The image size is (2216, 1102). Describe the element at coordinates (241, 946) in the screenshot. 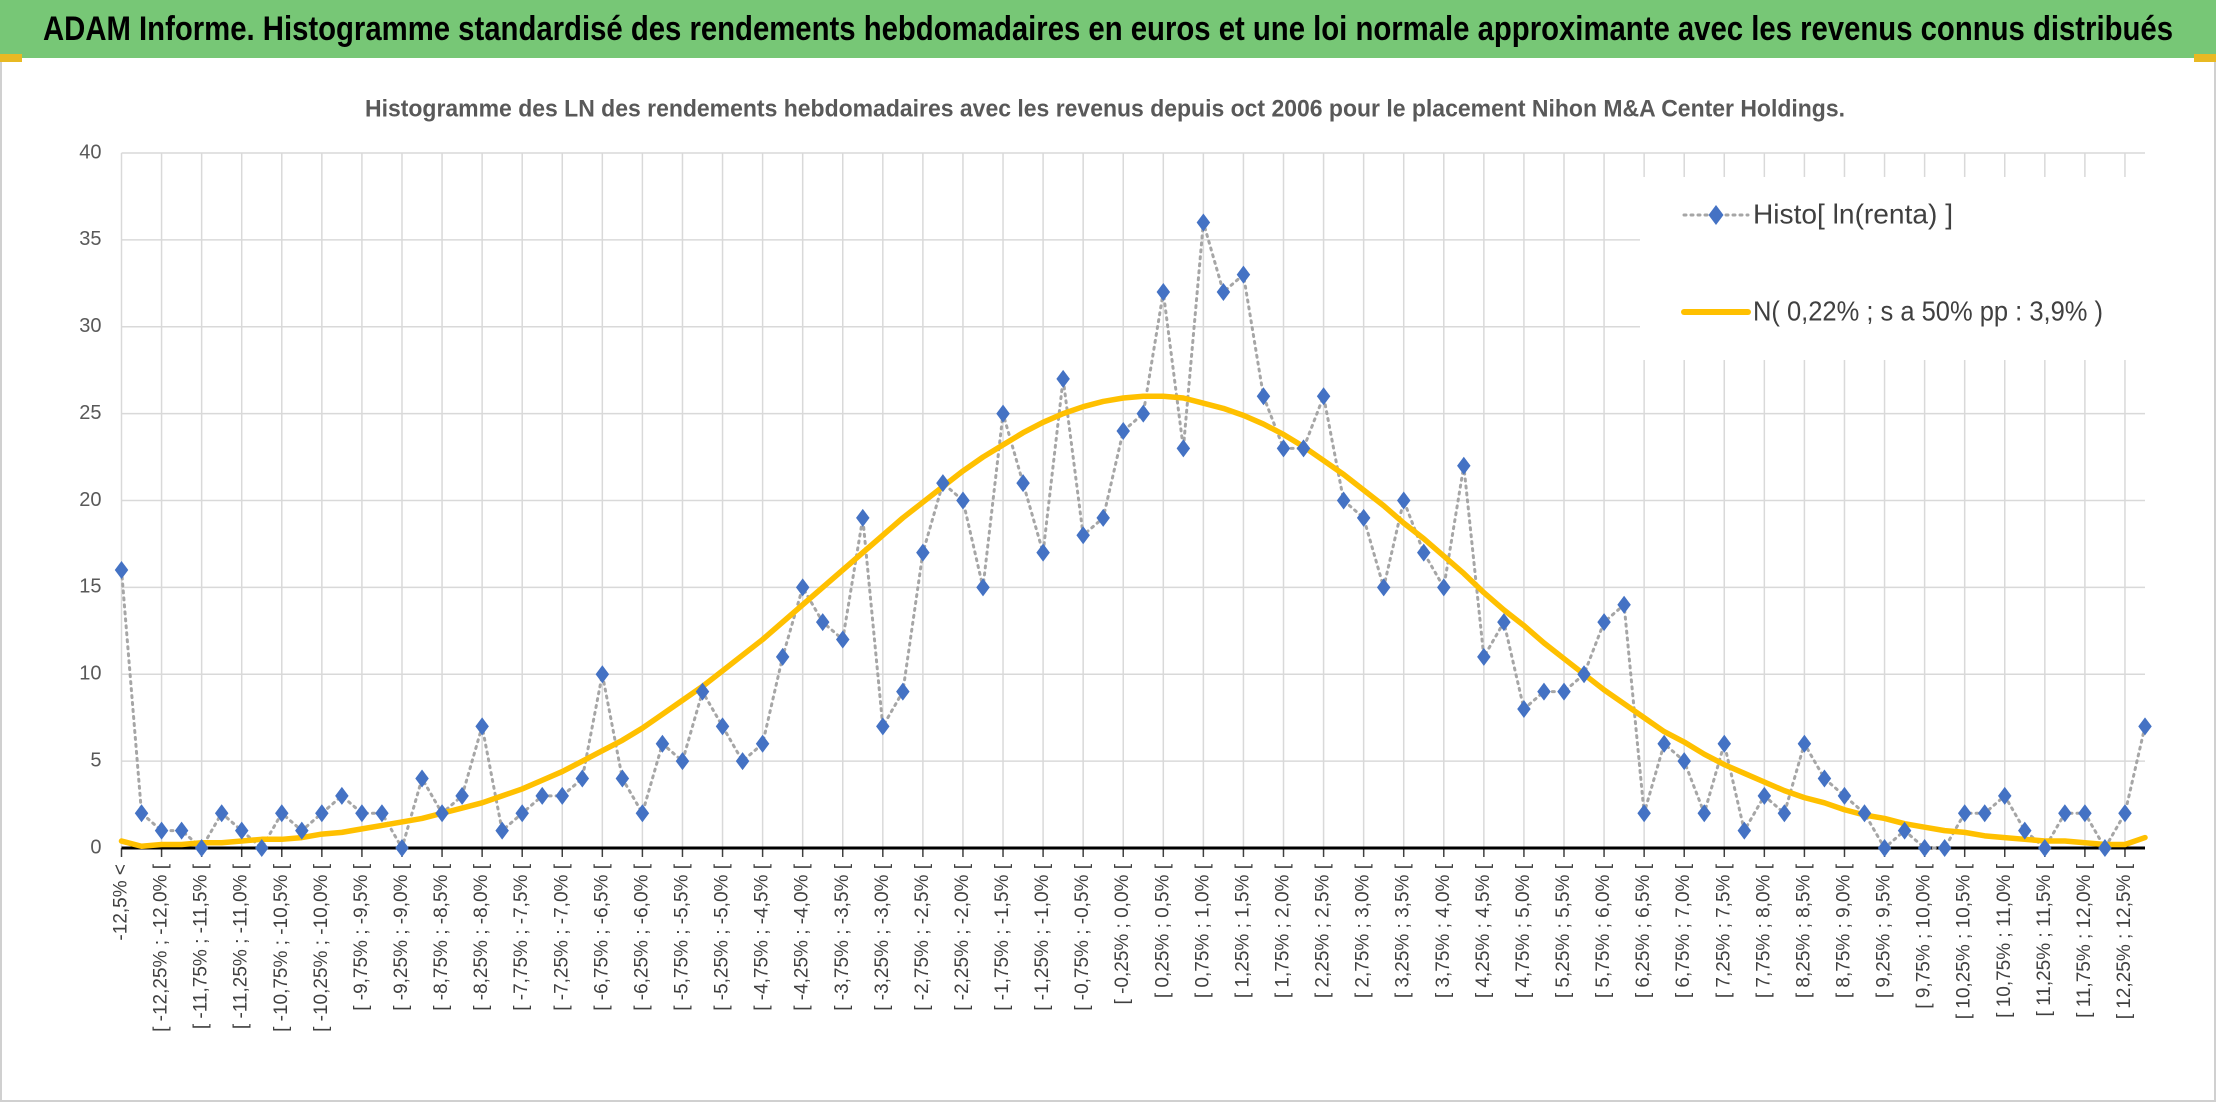

I see `x-tick-label: [ -11,25% ; -11,0% [` at that location.